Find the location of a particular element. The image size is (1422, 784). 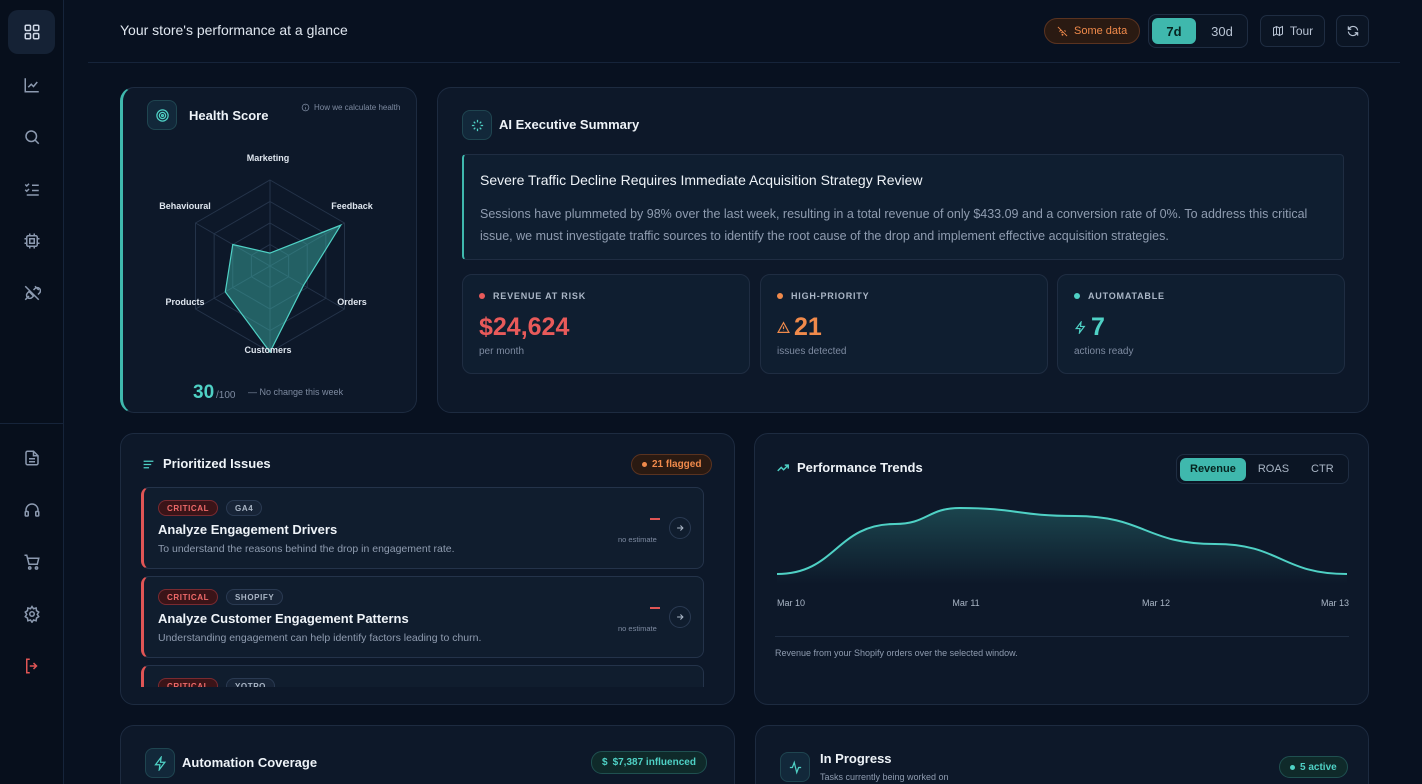

sidebar-item-analytics is located at coordinates (31, 85).